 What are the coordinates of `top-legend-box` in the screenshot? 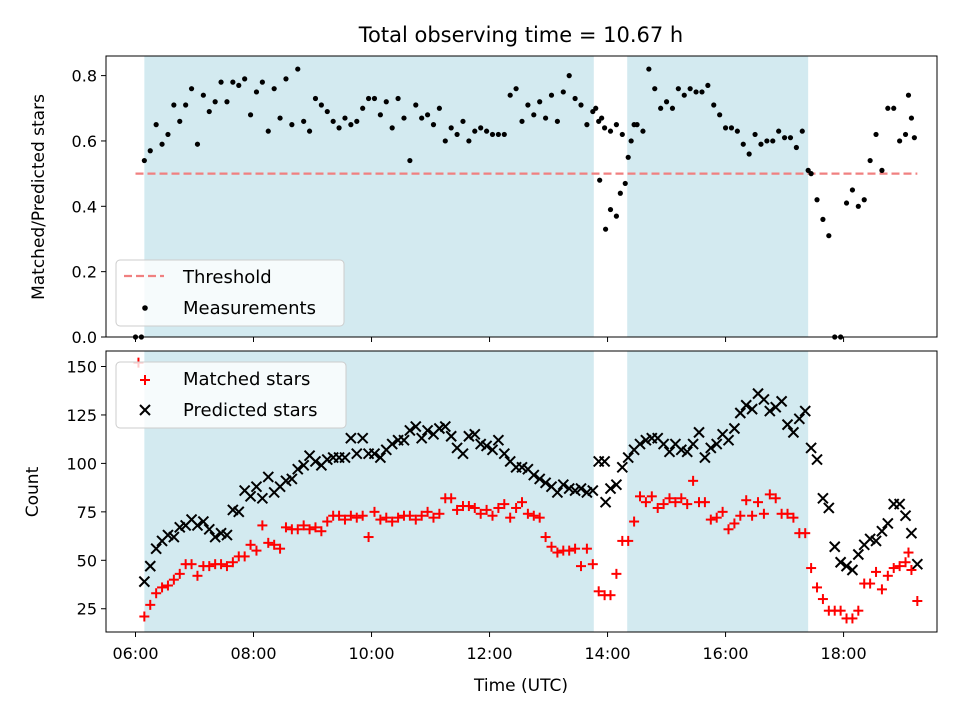 It's located at (230, 293).